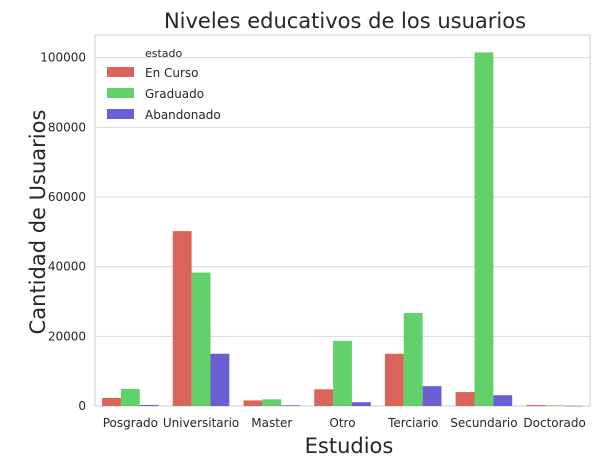  I want to click on y-axis-label: Cantidad de Usuarios, so click(38, 222).